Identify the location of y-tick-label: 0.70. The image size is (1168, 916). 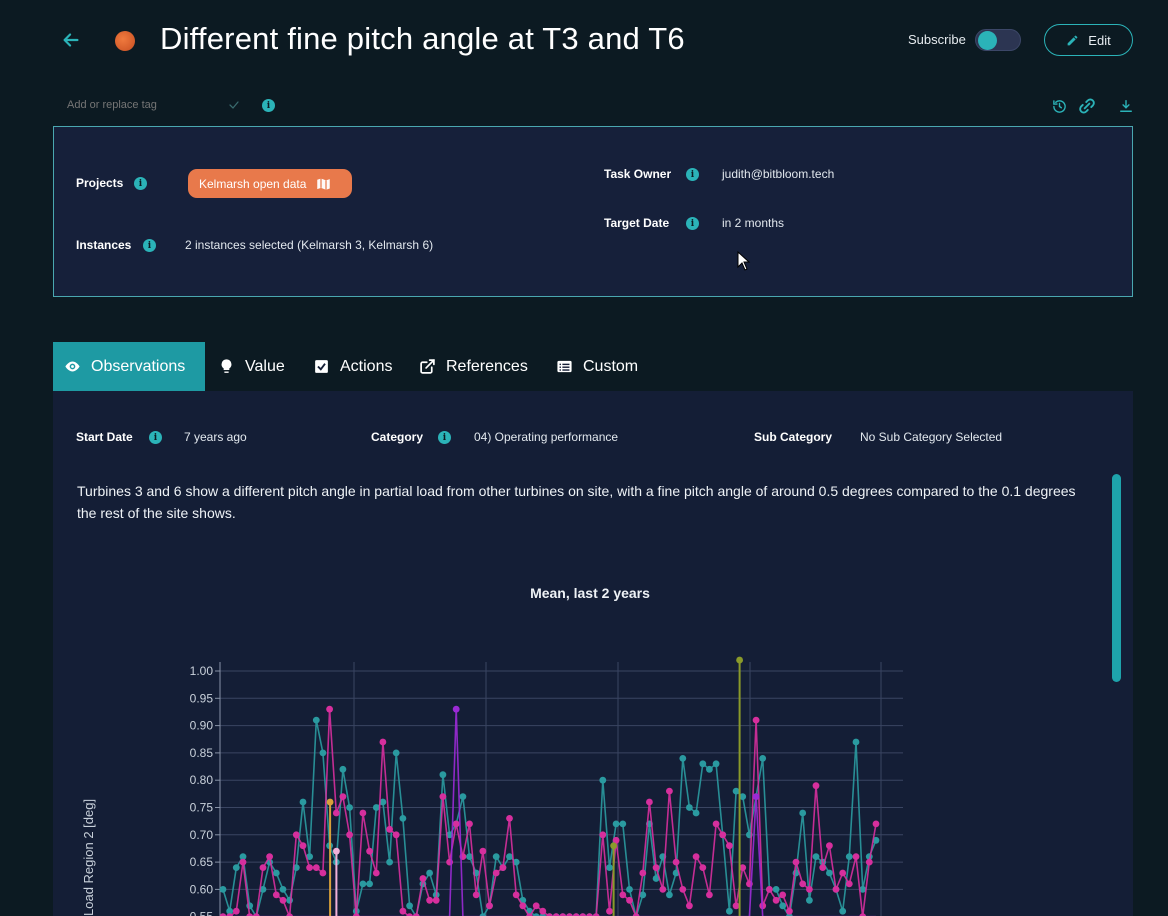
(202, 835).